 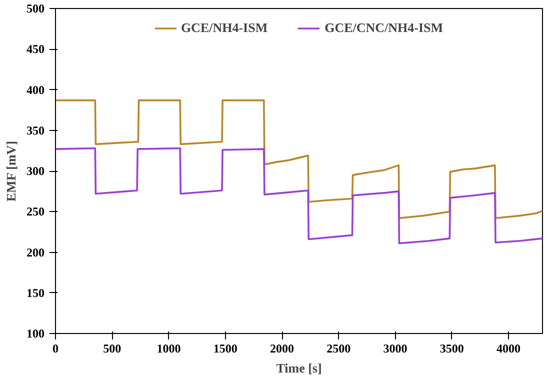 I want to click on x-tick-label: 2500, so click(x=338, y=349).